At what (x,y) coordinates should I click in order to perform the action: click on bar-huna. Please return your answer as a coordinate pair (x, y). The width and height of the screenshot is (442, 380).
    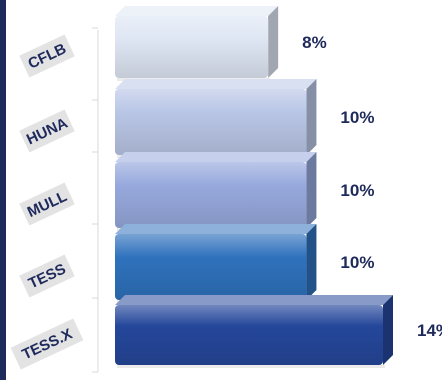
    Looking at the image, I should click on (216, 118).